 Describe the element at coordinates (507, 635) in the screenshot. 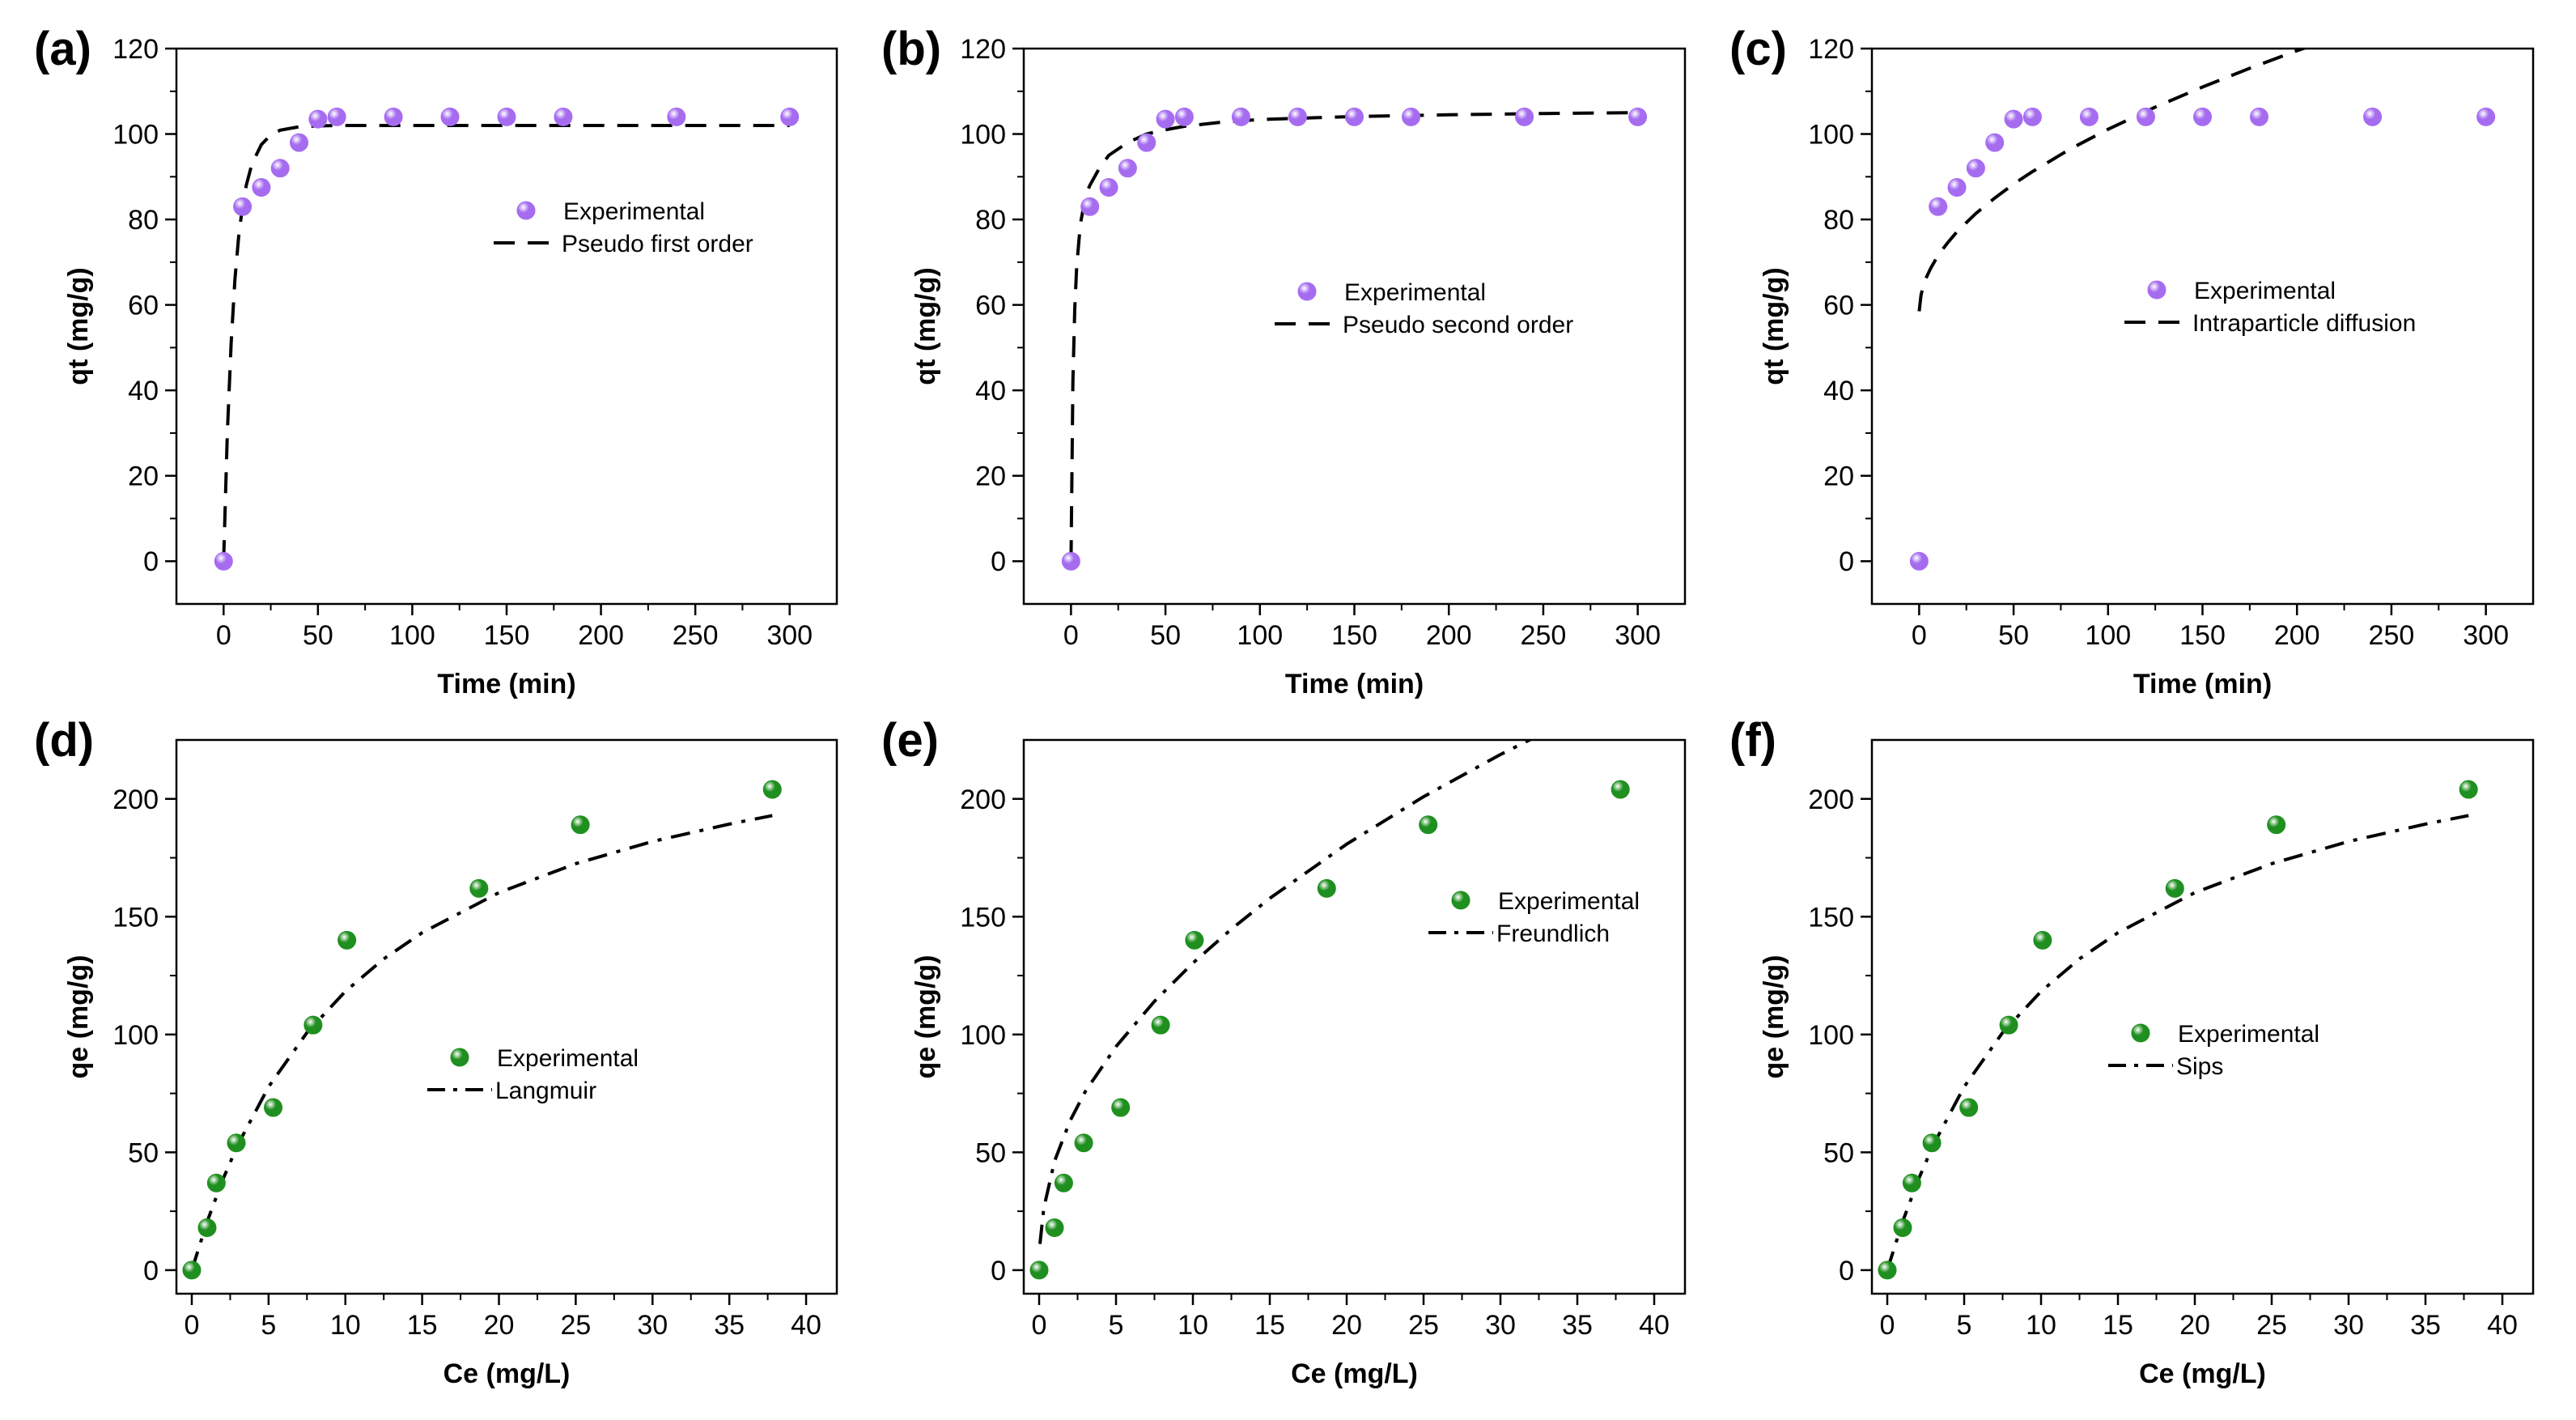

I see `x-tick-label: 150` at that location.